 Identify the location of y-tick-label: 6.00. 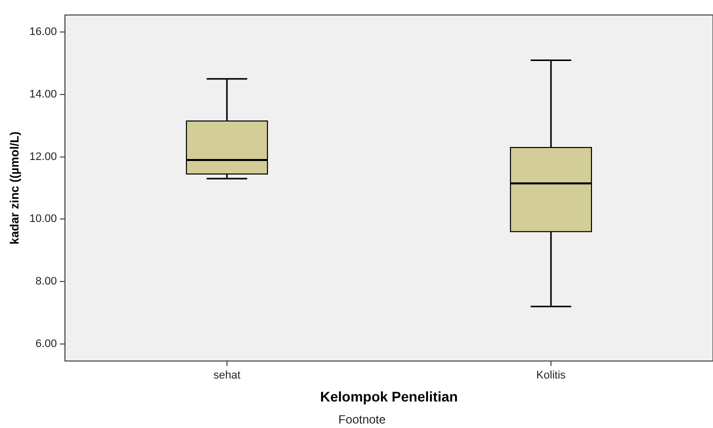
(46, 344).